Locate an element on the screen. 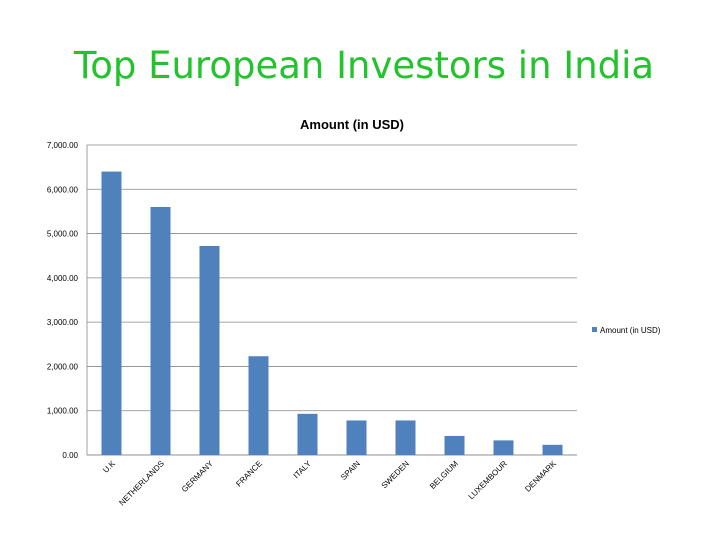 The image size is (728, 546). y-tick-label: 3,000.00 is located at coordinates (63, 322).